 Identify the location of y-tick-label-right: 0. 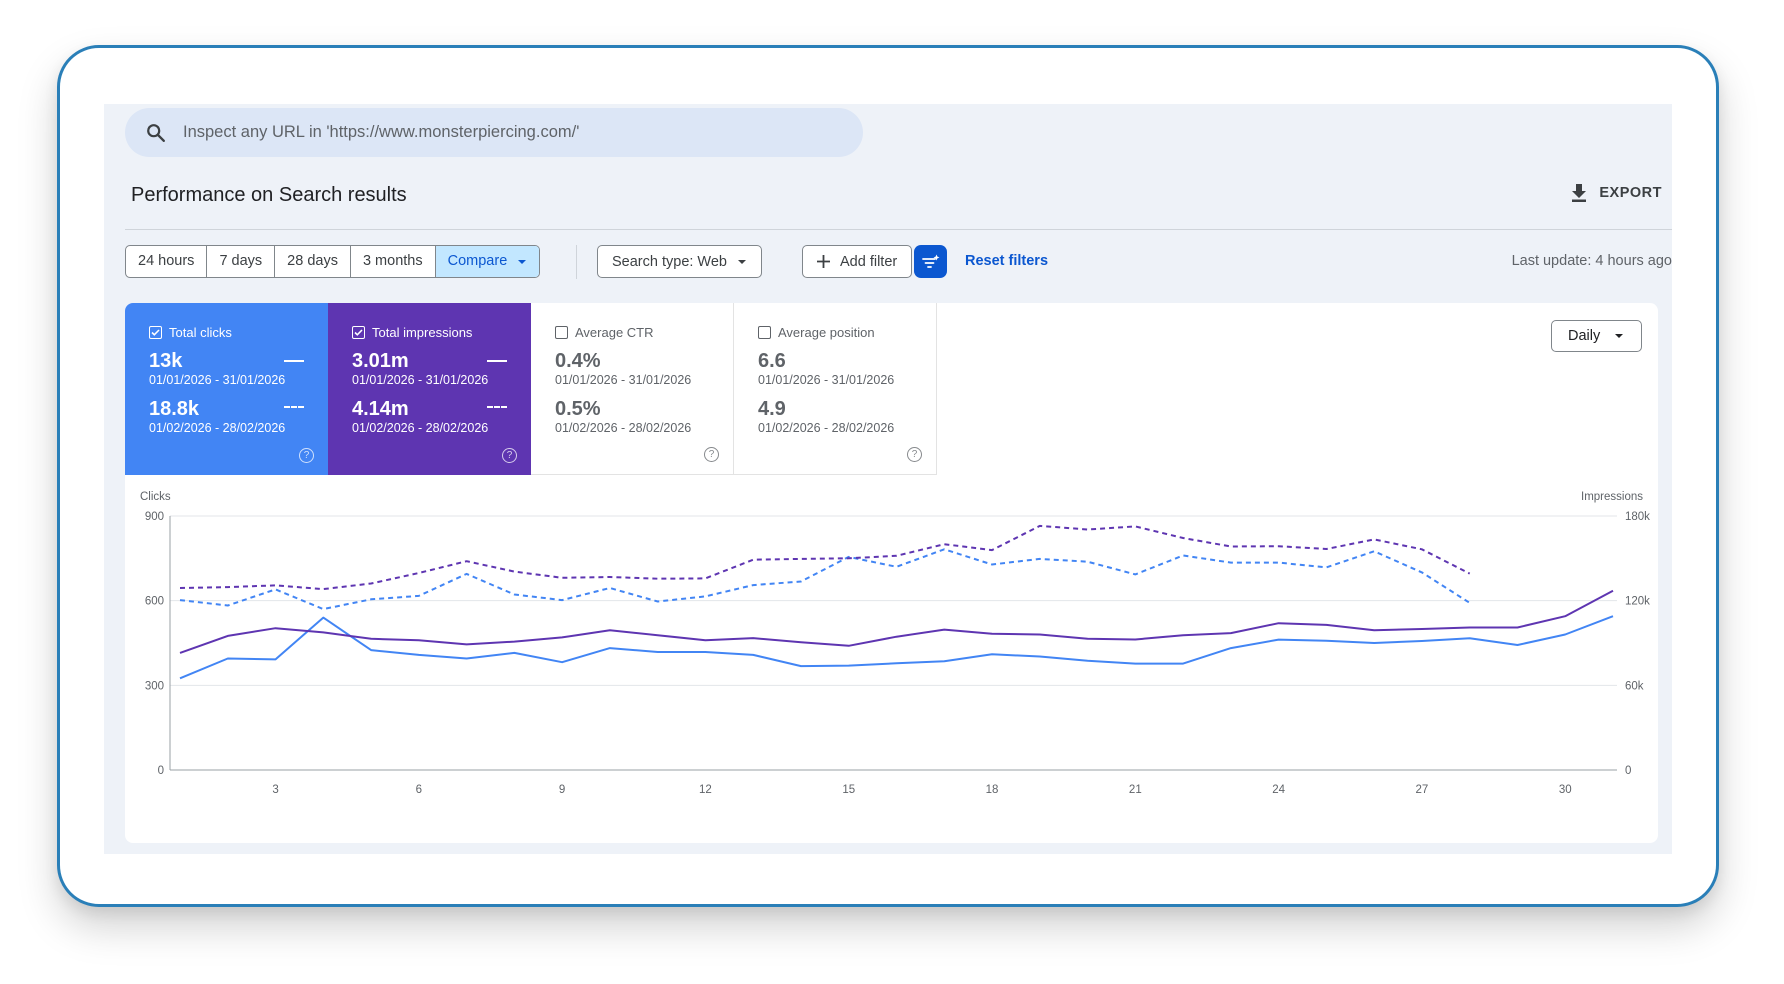
(1628, 771).